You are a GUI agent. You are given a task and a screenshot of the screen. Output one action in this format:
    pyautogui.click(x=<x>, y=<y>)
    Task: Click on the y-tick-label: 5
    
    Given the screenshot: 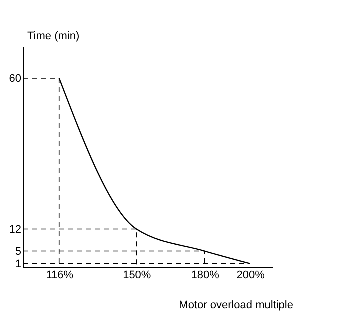 What is the action you would take?
    pyautogui.click(x=18, y=252)
    